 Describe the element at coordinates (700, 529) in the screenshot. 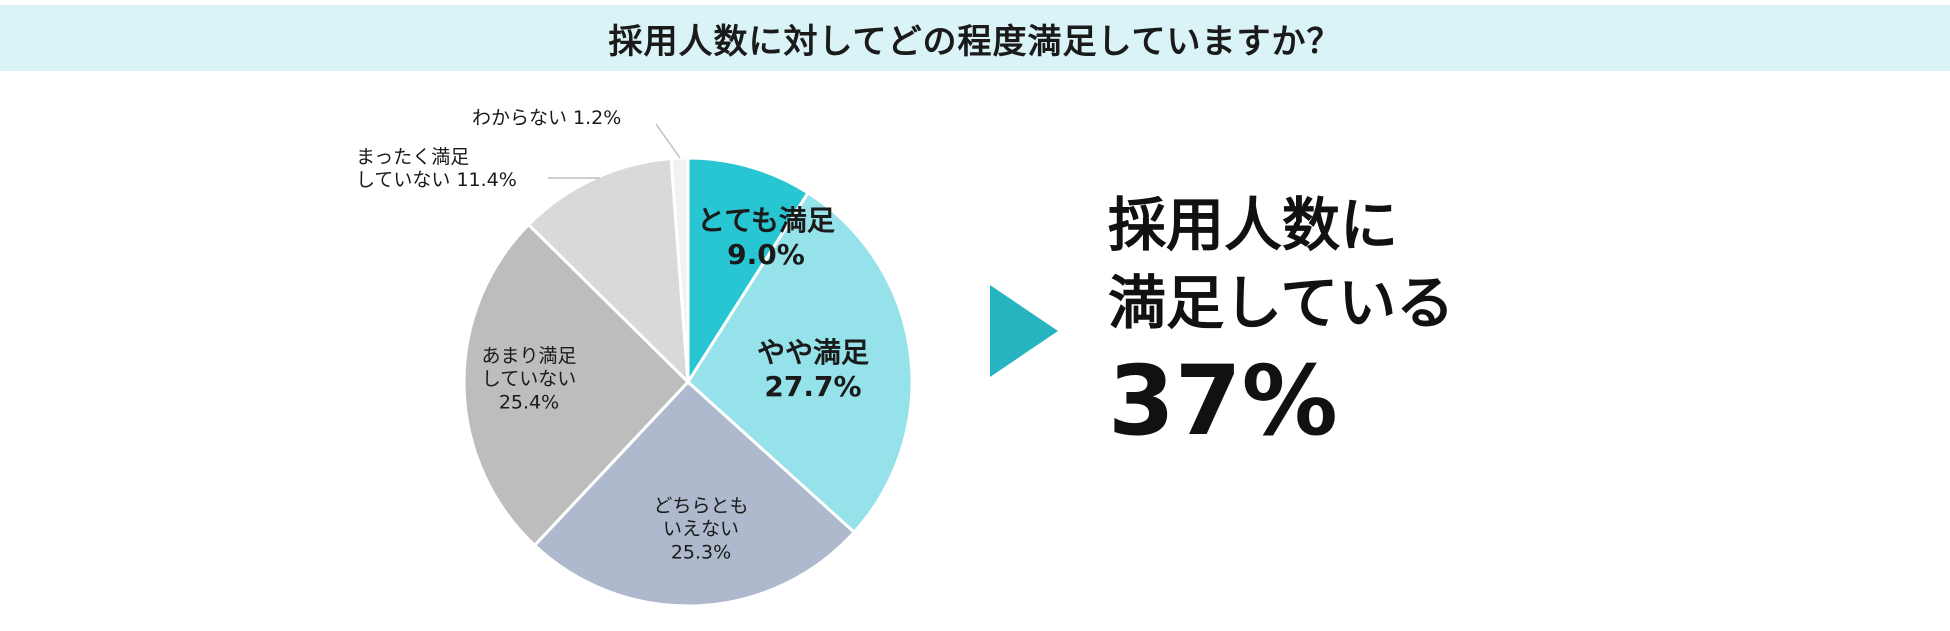

I see `label-neutral: どちらともいえない 25.3%` at that location.